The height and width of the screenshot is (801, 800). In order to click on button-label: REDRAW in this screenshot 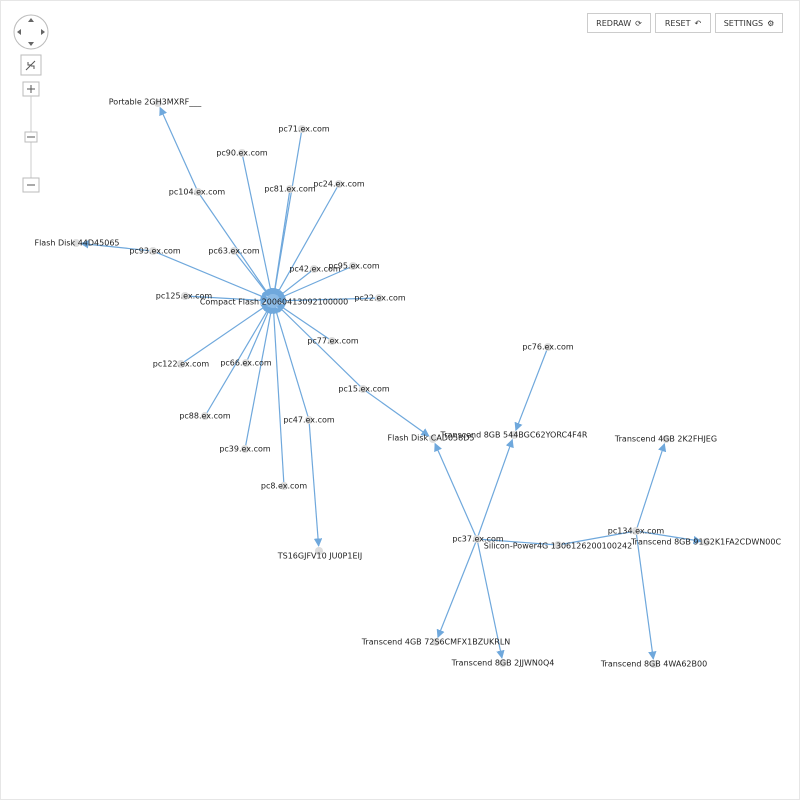, I will do `click(614, 23)`.